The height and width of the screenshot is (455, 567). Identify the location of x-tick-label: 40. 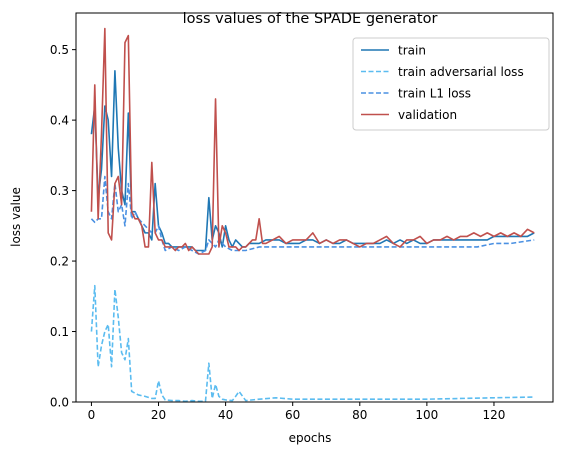
(225, 415).